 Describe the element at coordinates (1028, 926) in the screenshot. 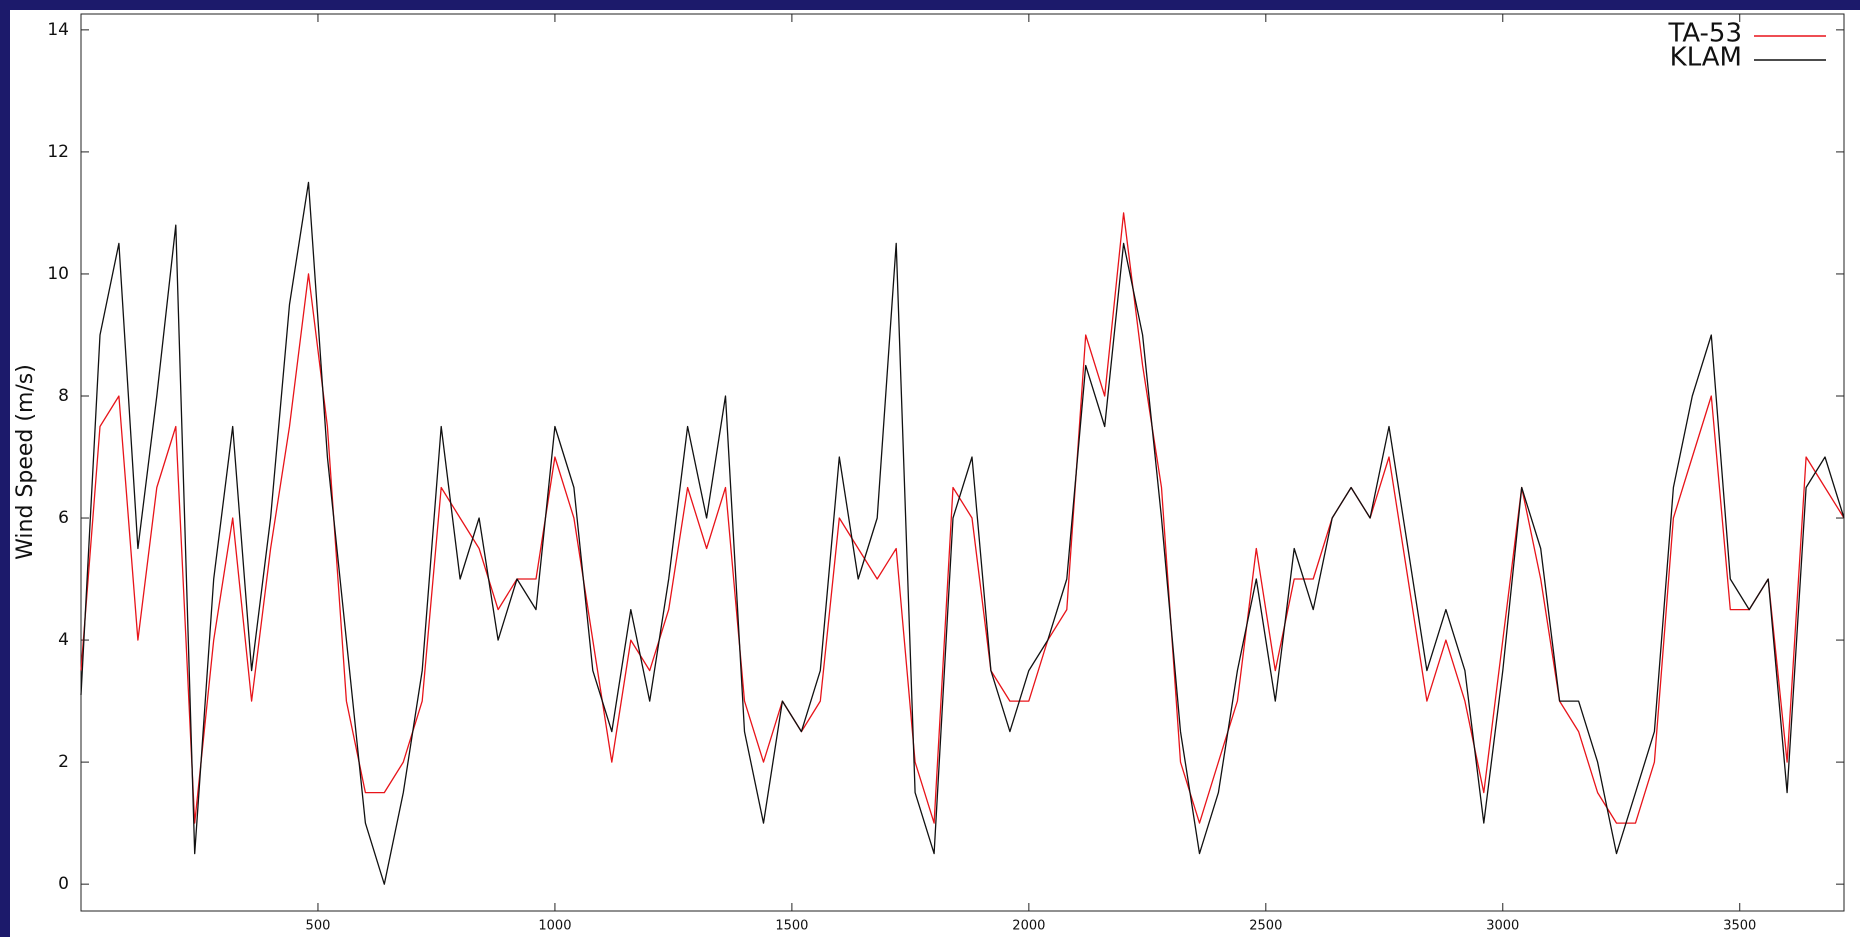

I see `x-tick-label: 2000` at that location.